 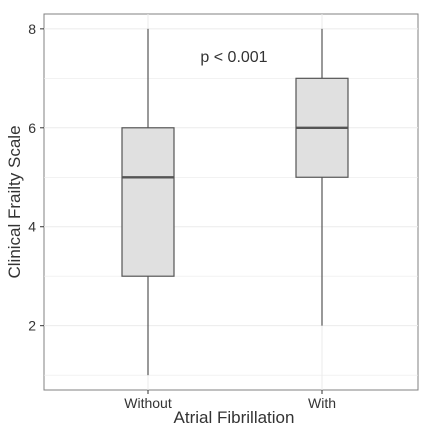 I want to click on box-with, so click(x=322, y=177).